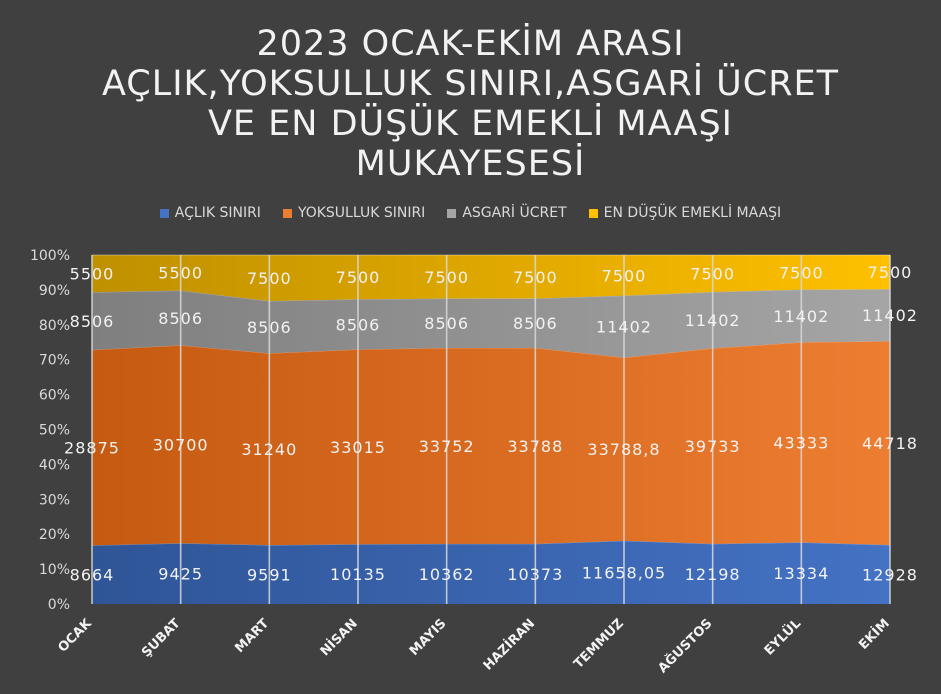 The image size is (941, 694). What do you see at coordinates (54, 500) in the screenshot?
I see `y-tick-label: 30%` at bounding box center [54, 500].